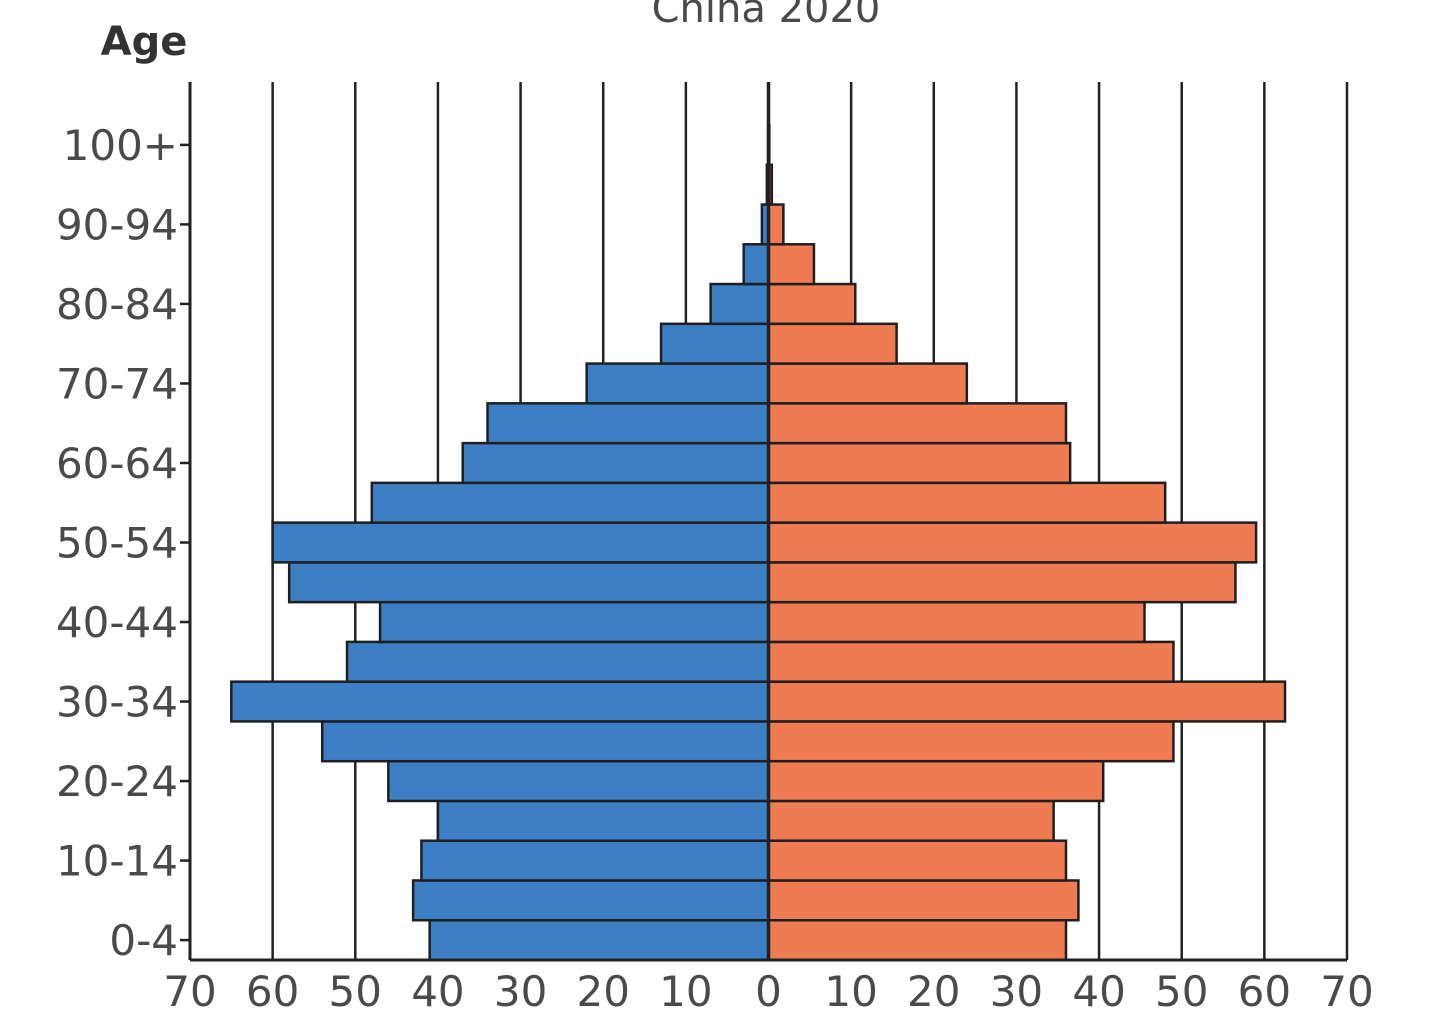  I want to click on y-tick-label: 20-24, so click(117, 781).